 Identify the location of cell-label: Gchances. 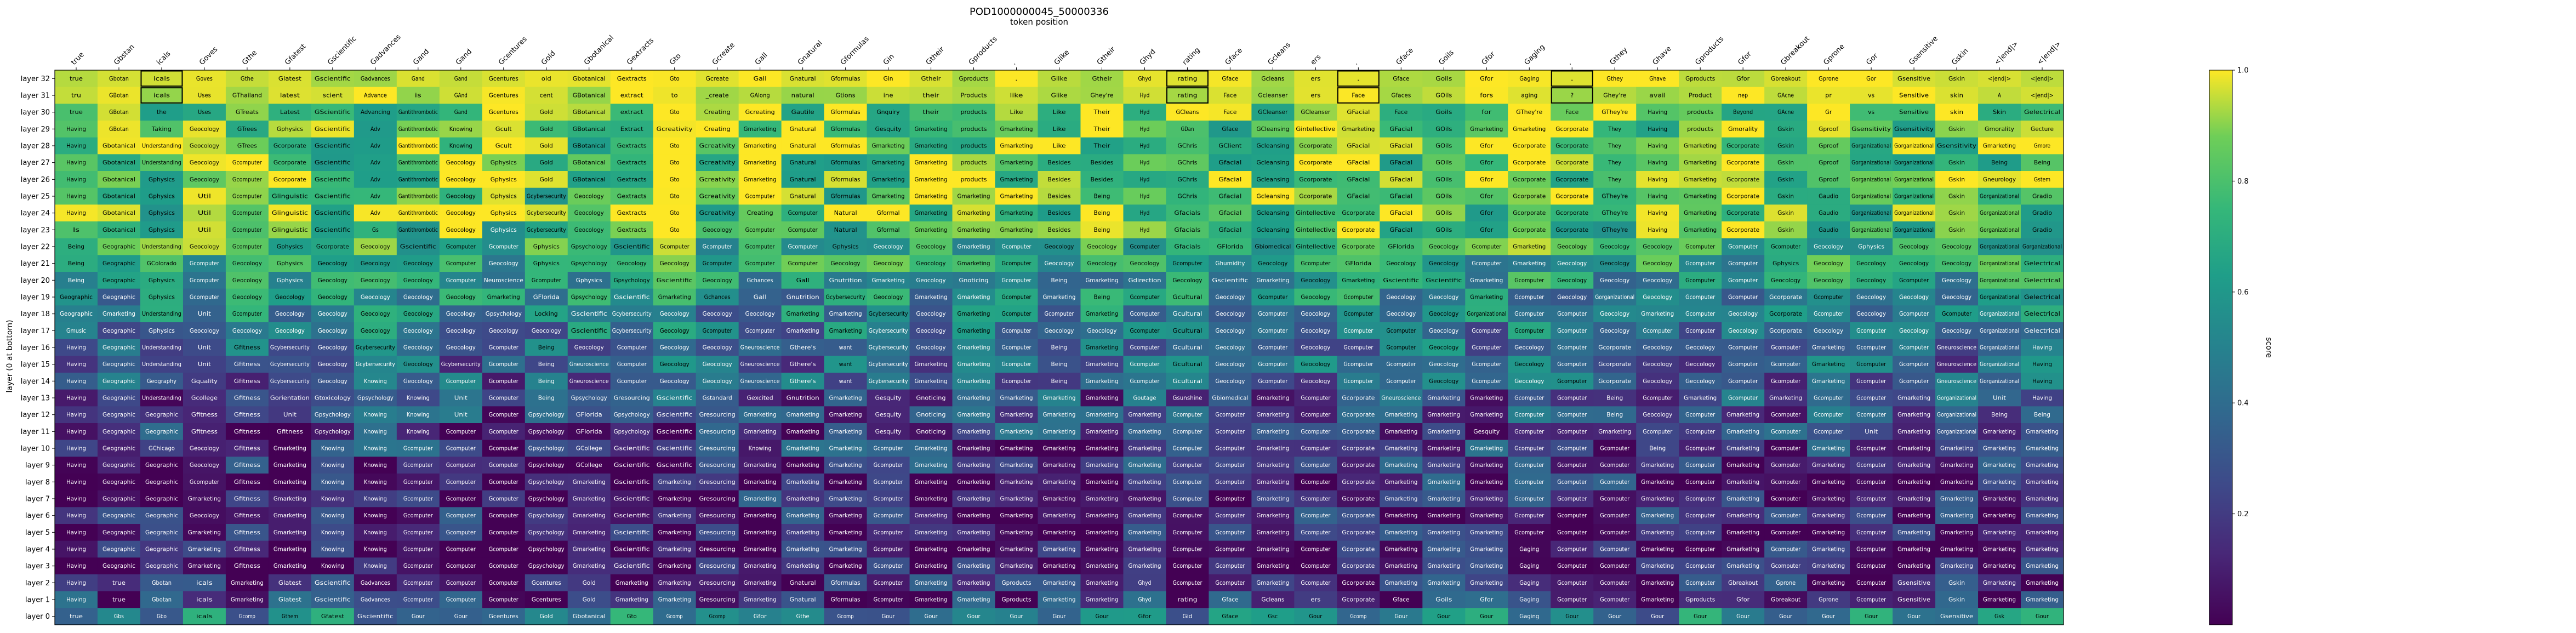
(760, 280).